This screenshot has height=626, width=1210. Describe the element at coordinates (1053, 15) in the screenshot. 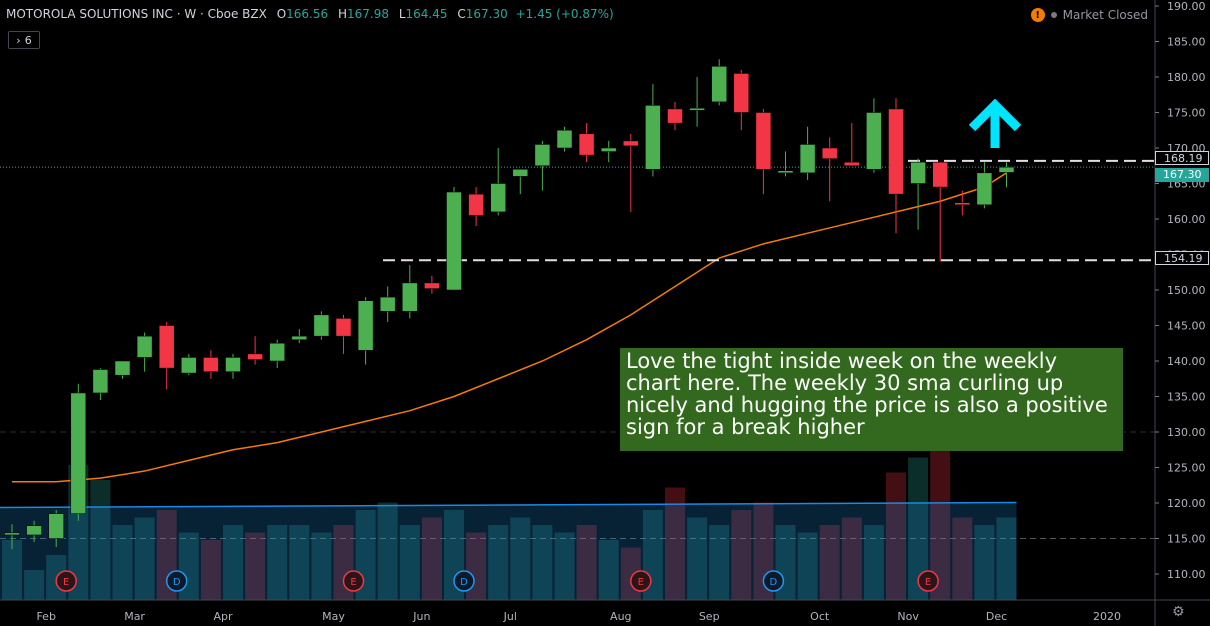

I see `status-dot-icon` at that location.